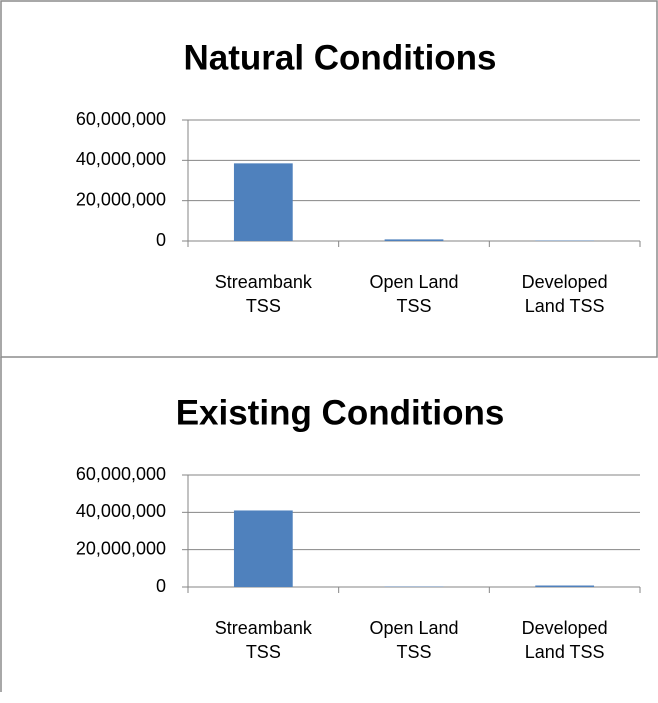 Image resolution: width=658 pixels, height=703 pixels. Describe the element at coordinates (339, 57) in the screenshot. I see `chart-title: Natural Conditions` at that location.